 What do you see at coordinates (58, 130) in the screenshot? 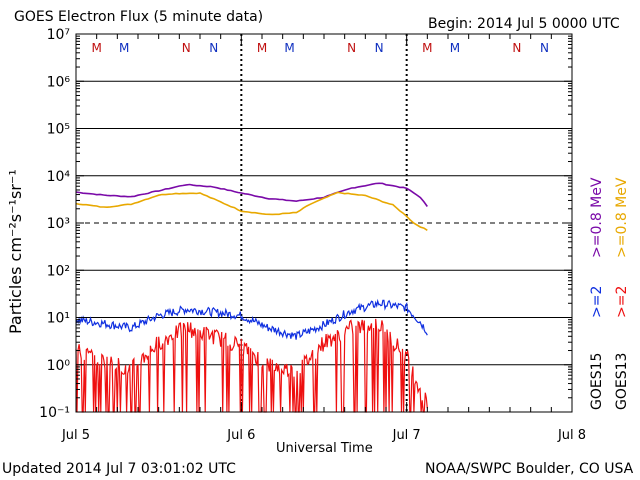
I see `y-tick-label: 10⁵` at bounding box center [58, 130].